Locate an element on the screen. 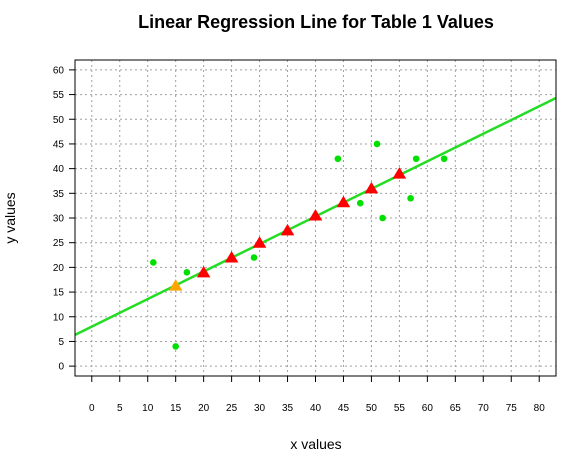 This screenshot has height=456, width=568. x-tick-label: 65 is located at coordinates (456, 408).